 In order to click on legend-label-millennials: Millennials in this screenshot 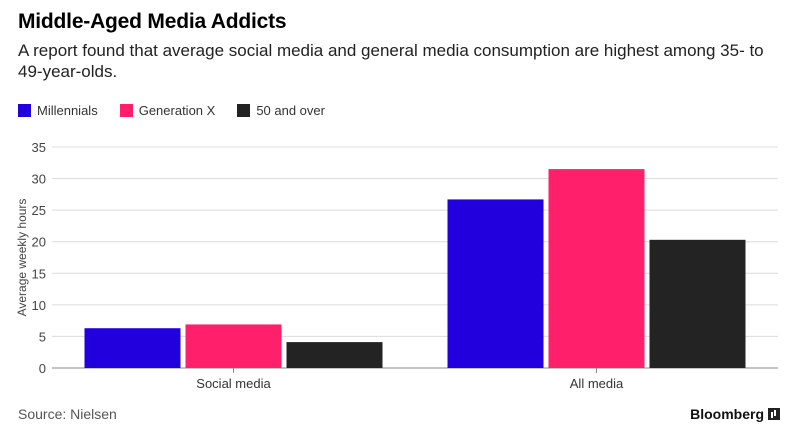, I will do `click(67, 110)`.